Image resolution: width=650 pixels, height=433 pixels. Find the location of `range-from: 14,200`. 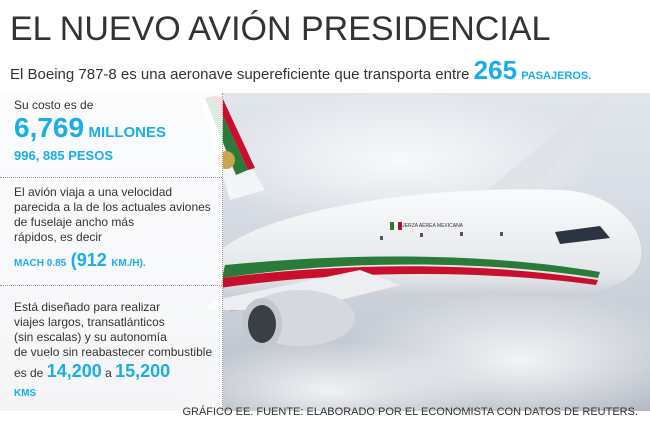

range-from: 14,200 is located at coordinates (74, 371).